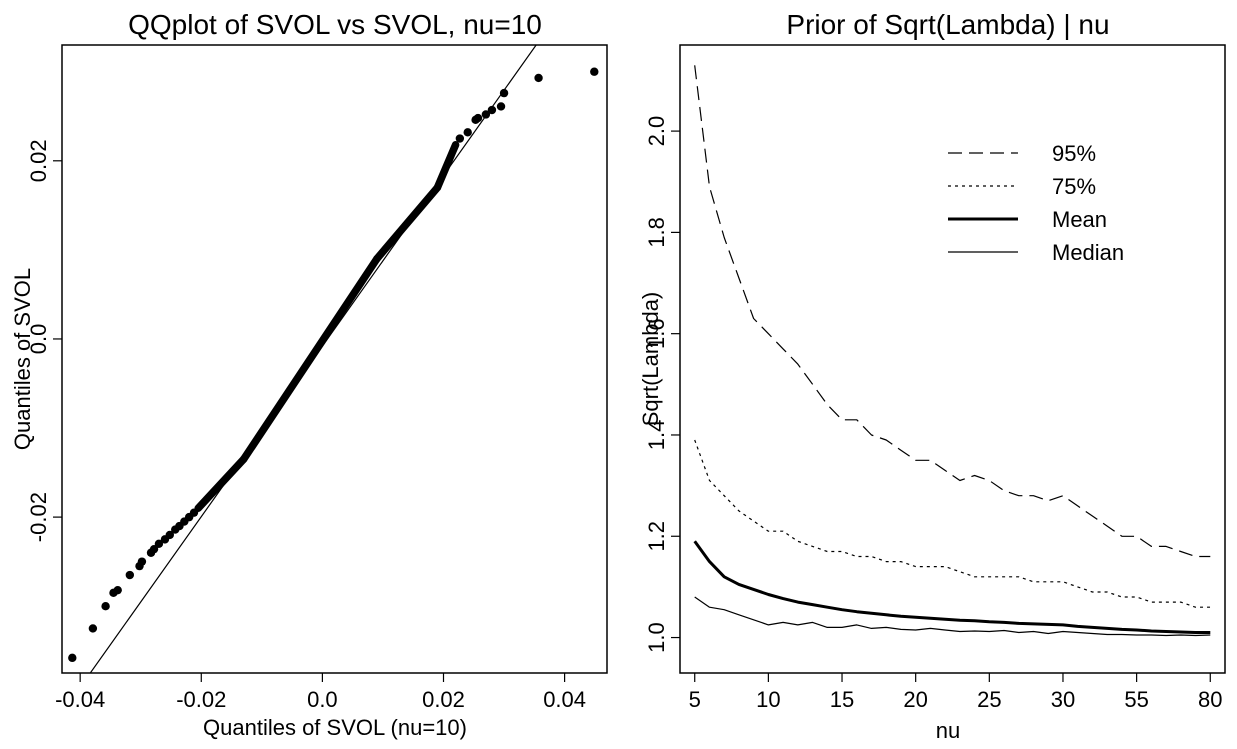 This screenshot has width=1237, height=749. I want to click on prior-x-tick-label: 20, so click(915, 699).